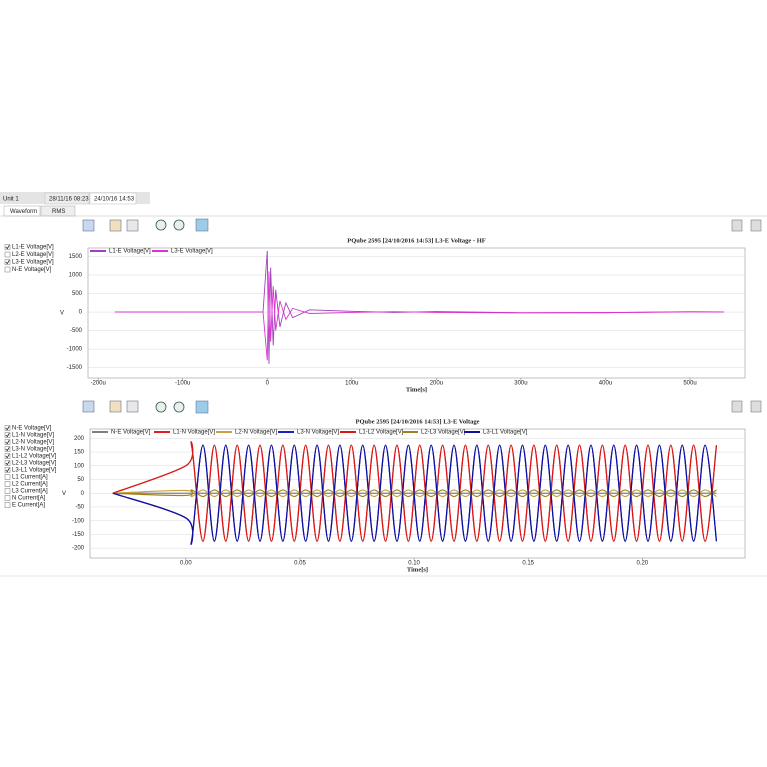  What do you see at coordinates (34, 457) in the screenshot?
I see `channel-label: L1-L2 Voltage[V]` at bounding box center [34, 457].